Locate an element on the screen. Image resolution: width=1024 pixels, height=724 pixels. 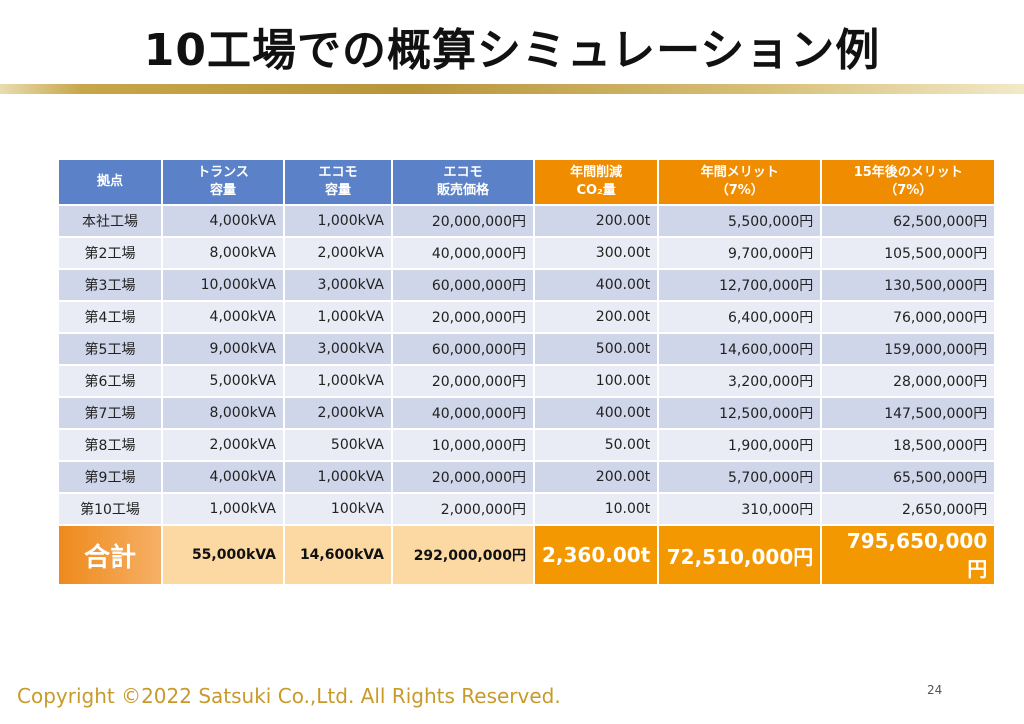
cell-transformer: 2,000kVA is located at coordinates (223, 445).